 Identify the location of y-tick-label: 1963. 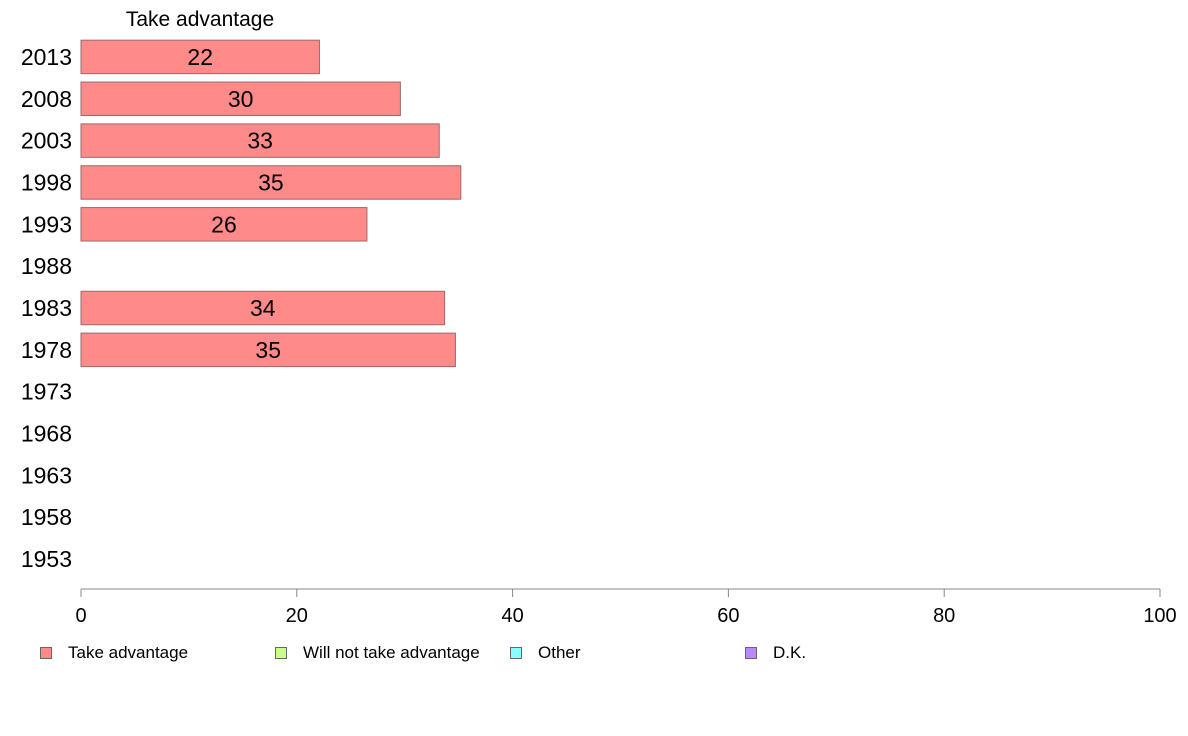
(46, 475).